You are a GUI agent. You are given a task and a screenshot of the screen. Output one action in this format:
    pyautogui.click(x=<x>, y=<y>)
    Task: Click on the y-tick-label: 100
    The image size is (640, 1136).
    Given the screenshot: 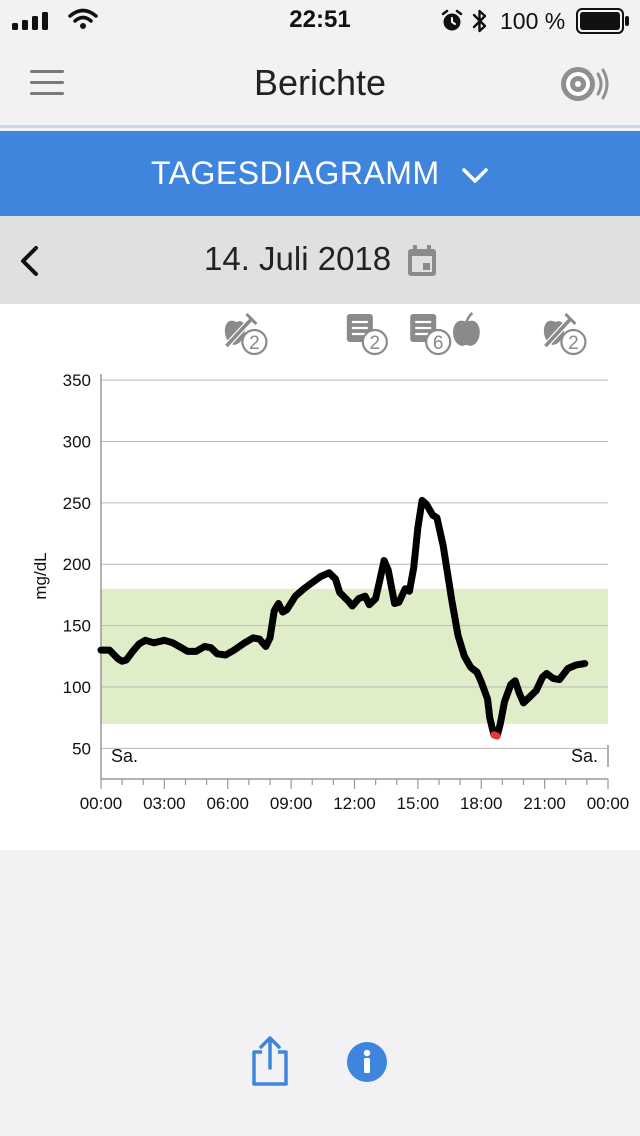 What is the action you would take?
    pyautogui.click(x=77, y=687)
    